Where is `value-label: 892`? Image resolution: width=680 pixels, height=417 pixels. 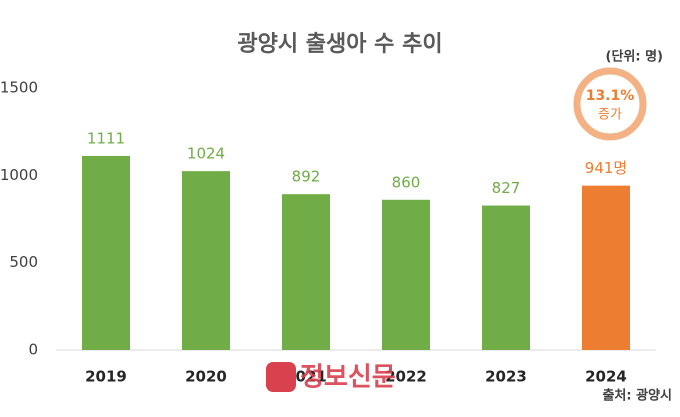
value-label: 892 is located at coordinates (306, 177).